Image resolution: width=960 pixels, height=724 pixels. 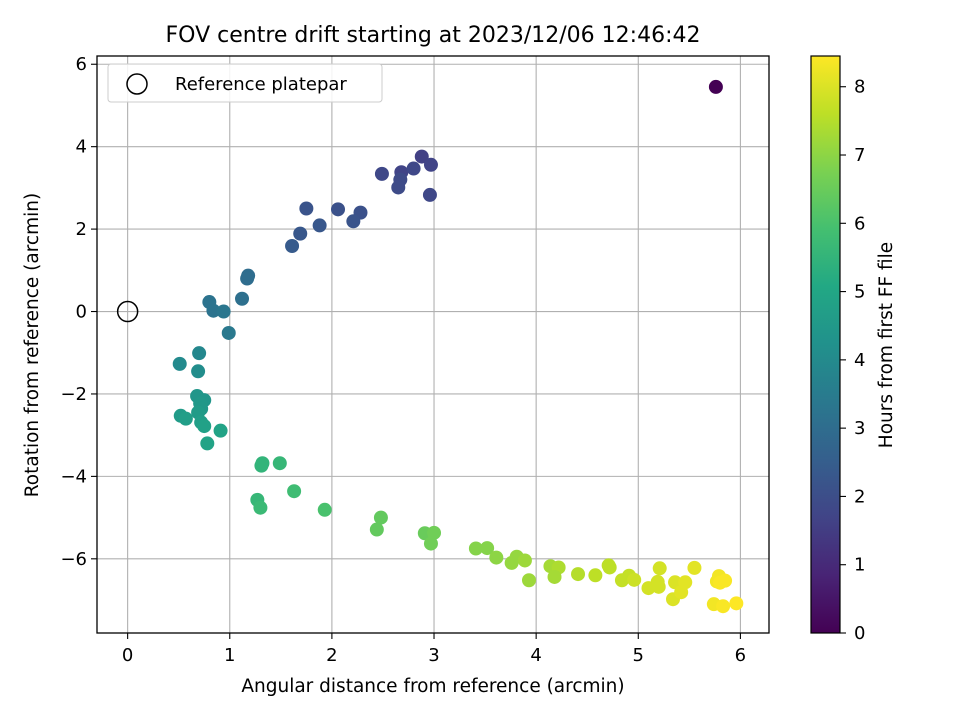 I want to click on x-axis-label: Angular distance from reference (arcmin), so click(x=432, y=686).